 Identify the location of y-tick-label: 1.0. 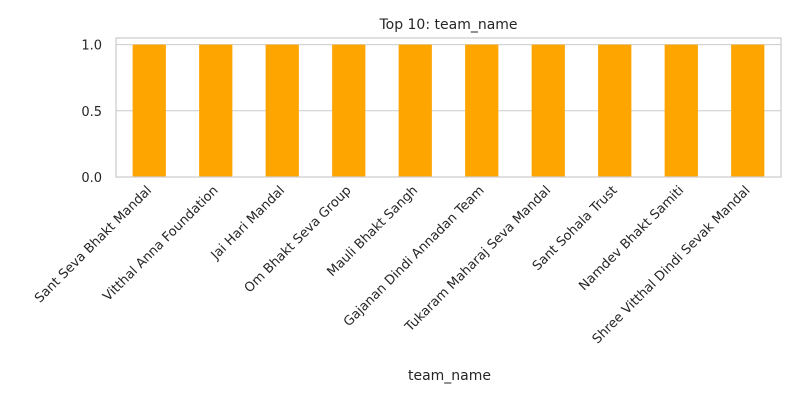
(91, 46).